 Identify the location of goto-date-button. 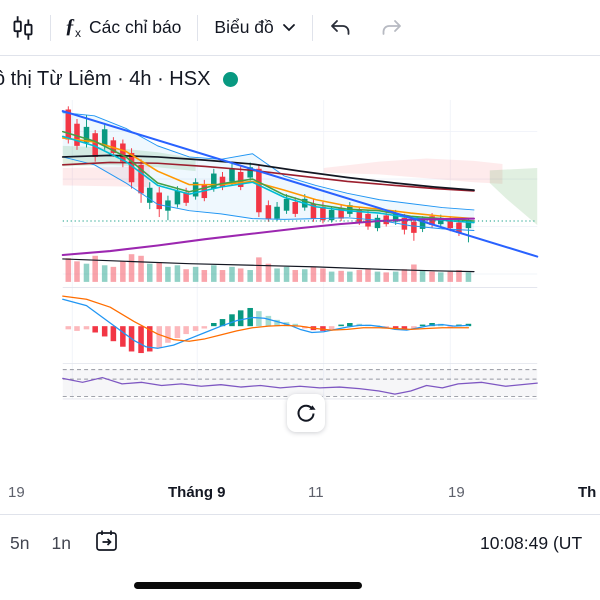
(107, 543).